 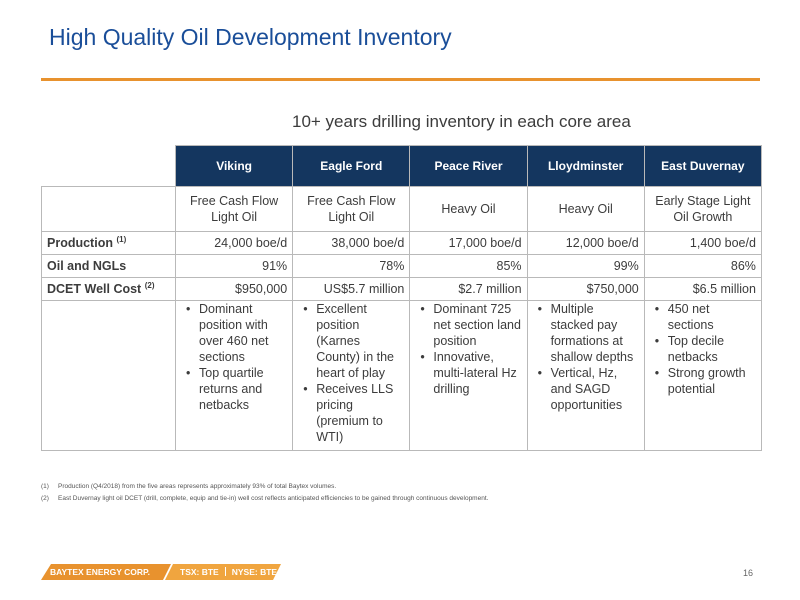 I want to click on asset-type-line: Oil Growth, so click(x=703, y=217).